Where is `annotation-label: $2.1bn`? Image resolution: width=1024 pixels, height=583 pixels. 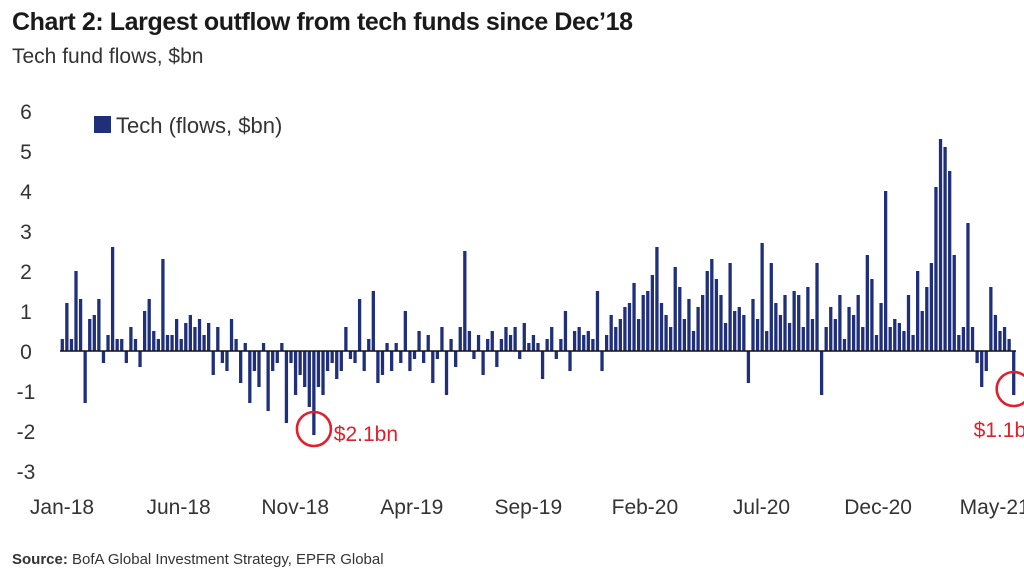 annotation-label: $2.1bn is located at coordinates (366, 434).